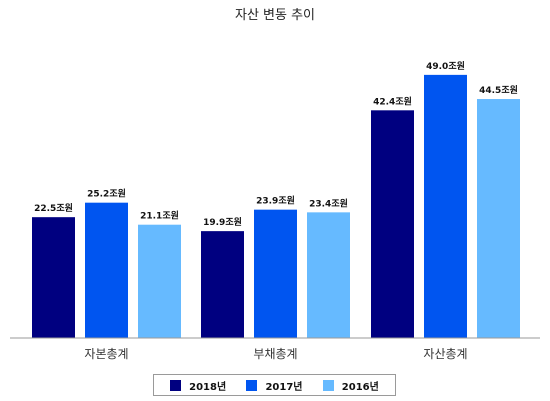  Describe the element at coordinates (252, 385) in the screenshot. I see `legend-swatch-2017` at that location.